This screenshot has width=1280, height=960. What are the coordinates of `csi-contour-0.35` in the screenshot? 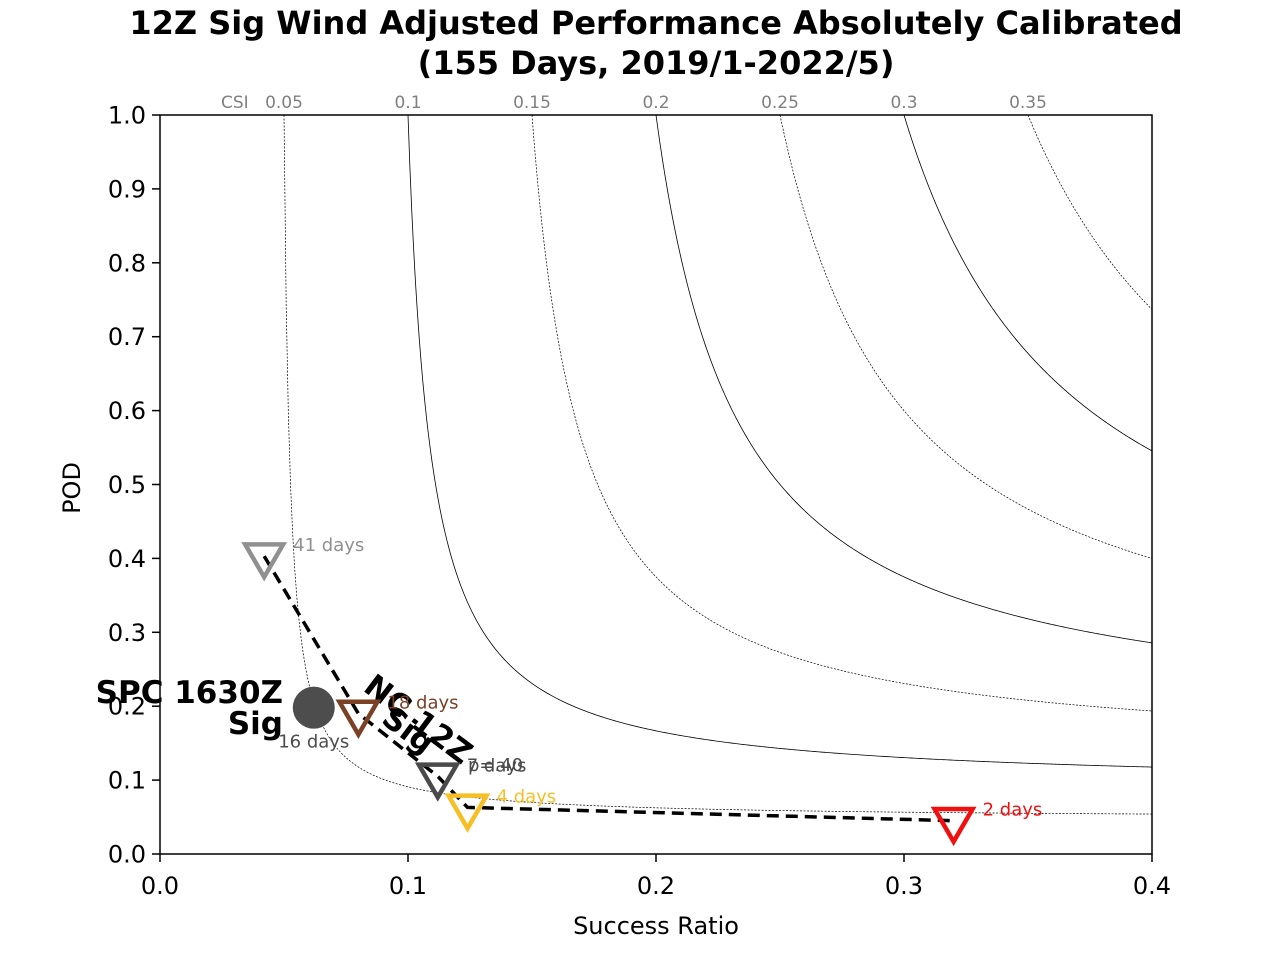 It's located at (1090, 212).